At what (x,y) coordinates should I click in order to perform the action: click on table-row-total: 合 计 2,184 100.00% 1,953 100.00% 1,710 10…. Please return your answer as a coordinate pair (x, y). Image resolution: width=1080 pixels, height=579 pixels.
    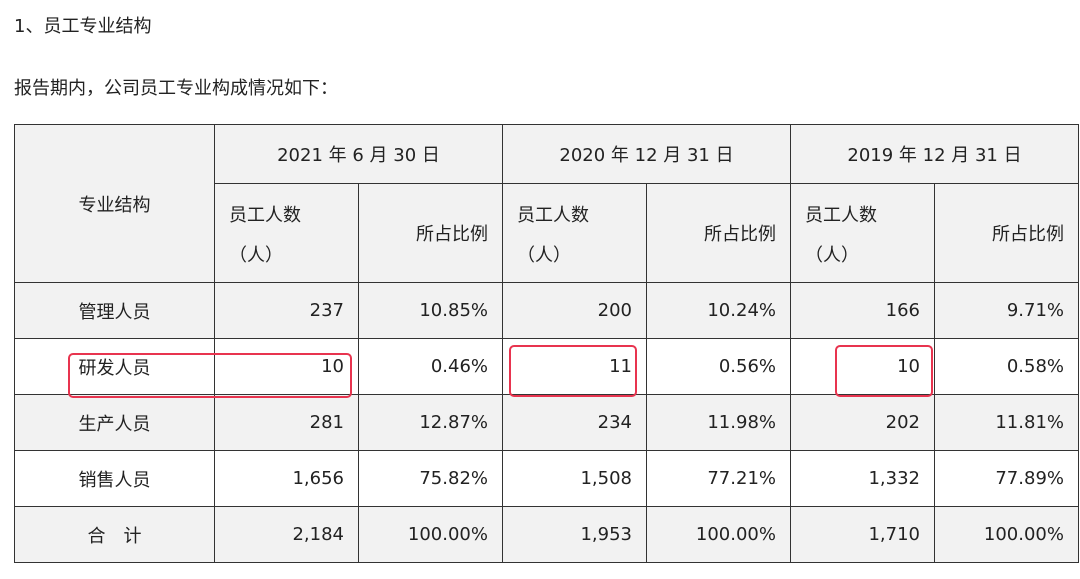
    Looking at the image, I should click on (546, 534).